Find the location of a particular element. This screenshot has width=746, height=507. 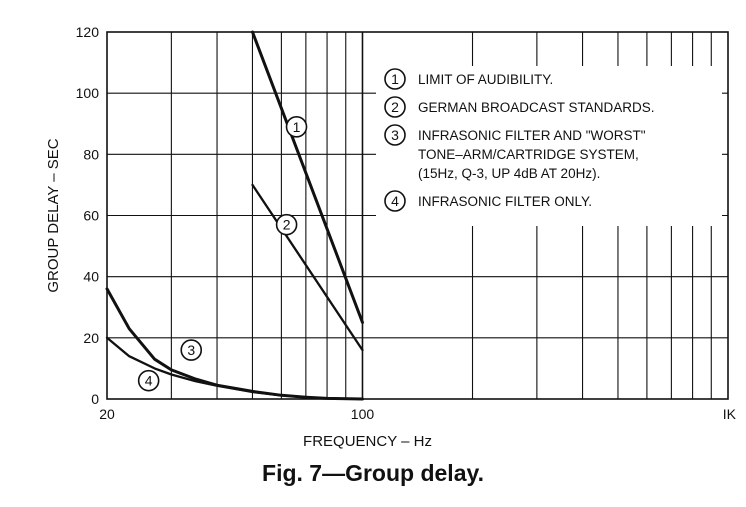

series-marker-1: 1 is located at coordinates (297, 127).